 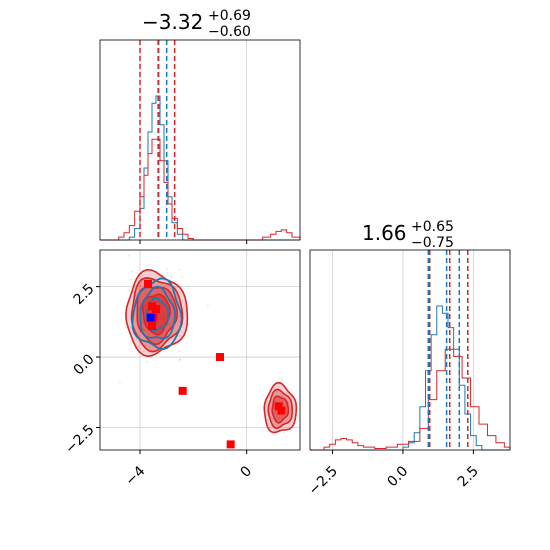 I want to click on scatter-ticks, so click(x=172, y=370).